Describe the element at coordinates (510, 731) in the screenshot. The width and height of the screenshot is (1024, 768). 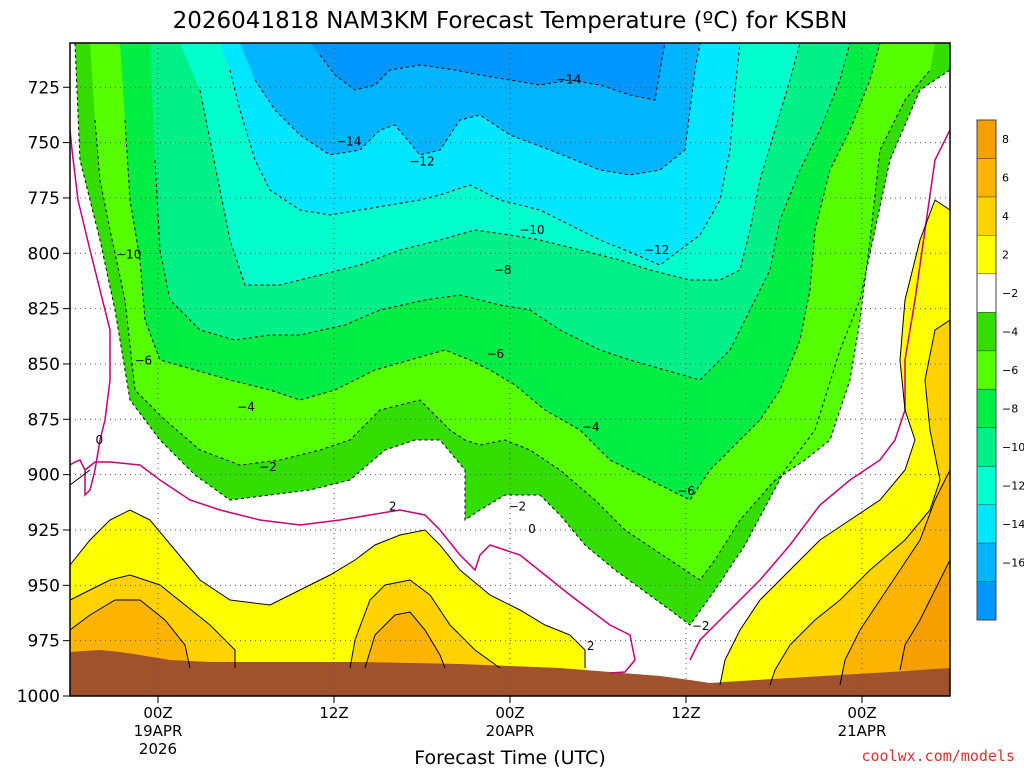
I see `x-tick-date: 20APR` at that location.